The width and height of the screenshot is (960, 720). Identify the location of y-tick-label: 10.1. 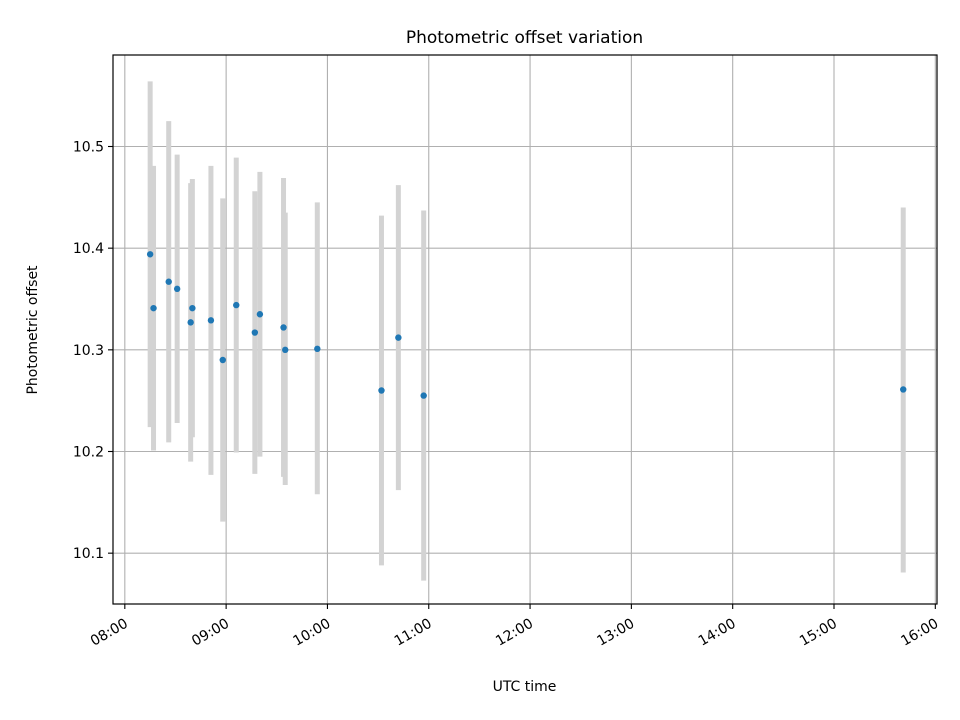
(88, 554).